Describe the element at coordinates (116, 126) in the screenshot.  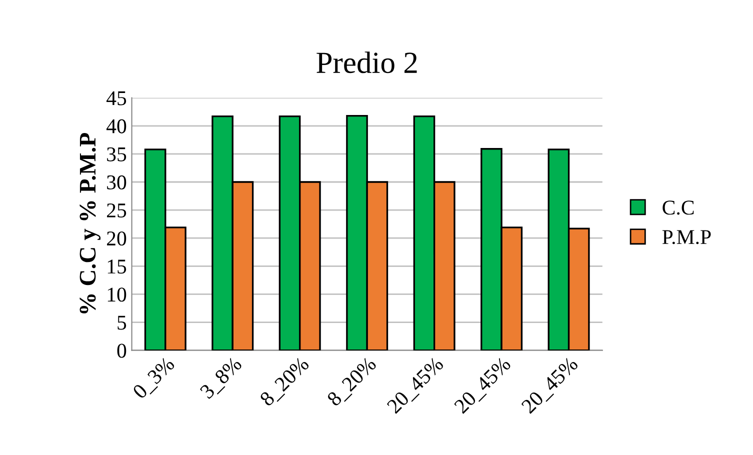
I see `y-tick-label: 40` at that location.